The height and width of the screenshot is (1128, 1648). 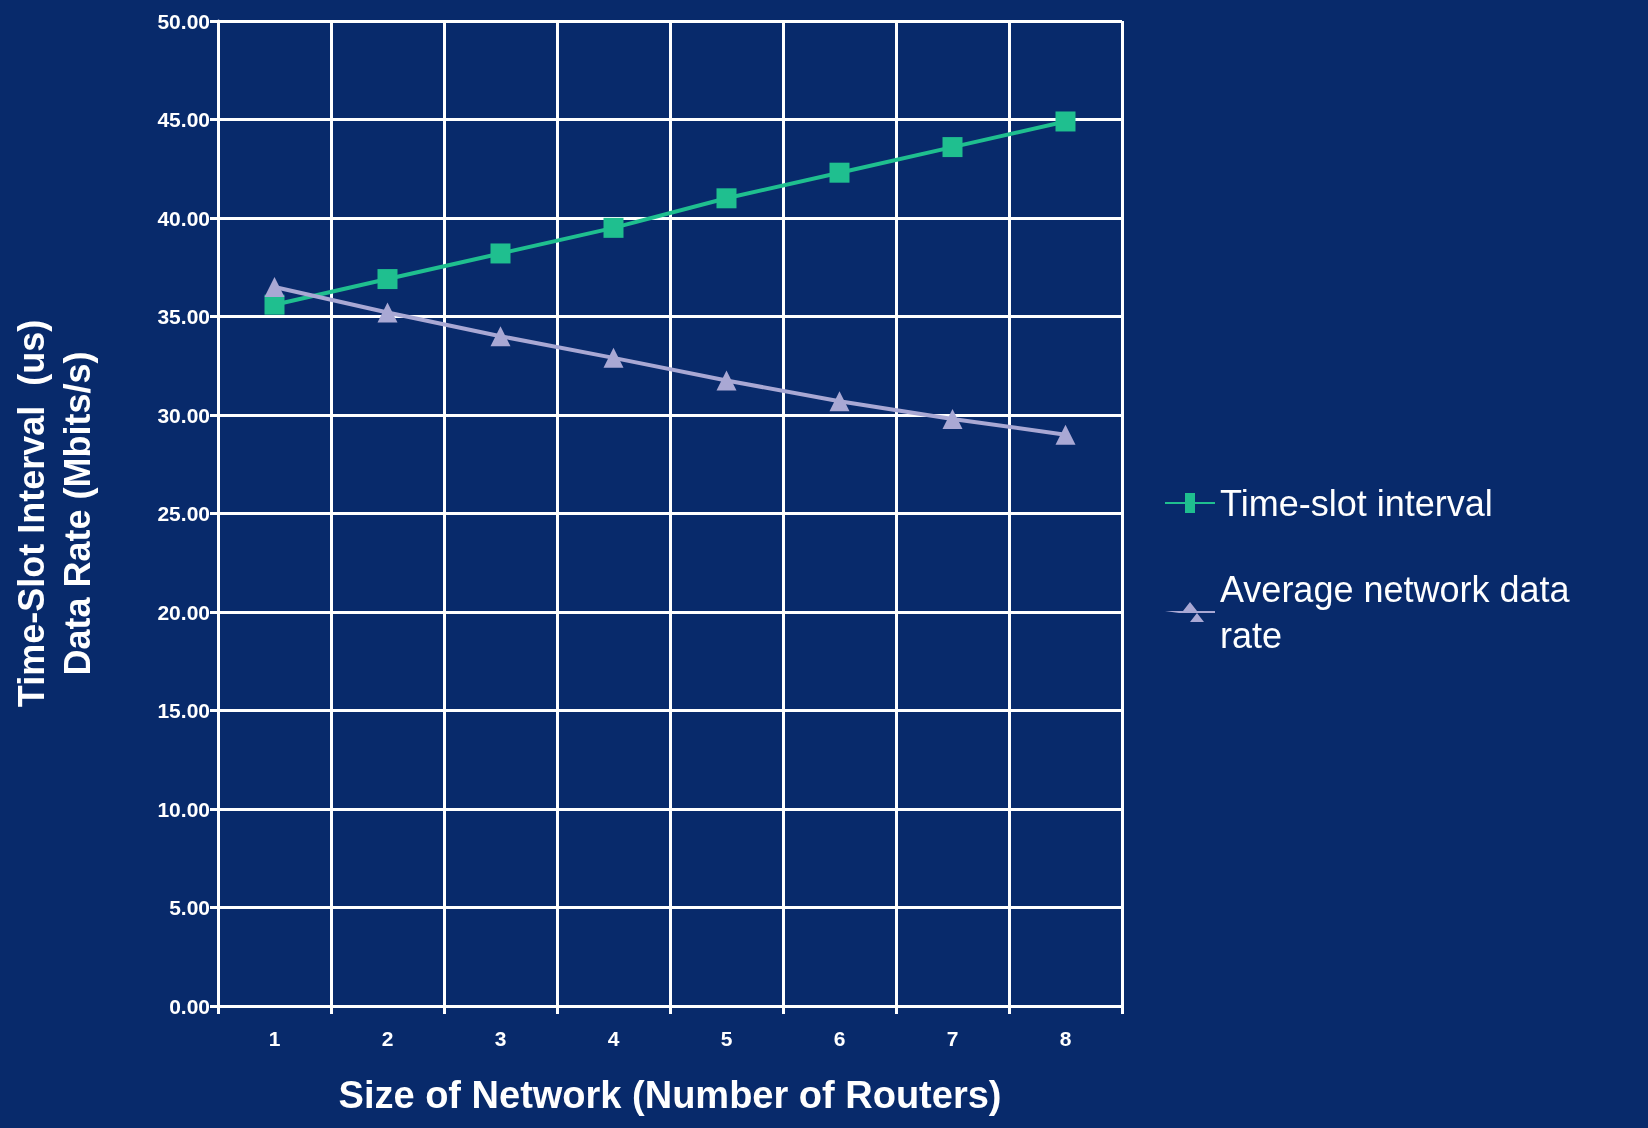 I want to click on x-tick-label: 2, so click(x=387, y=1038).